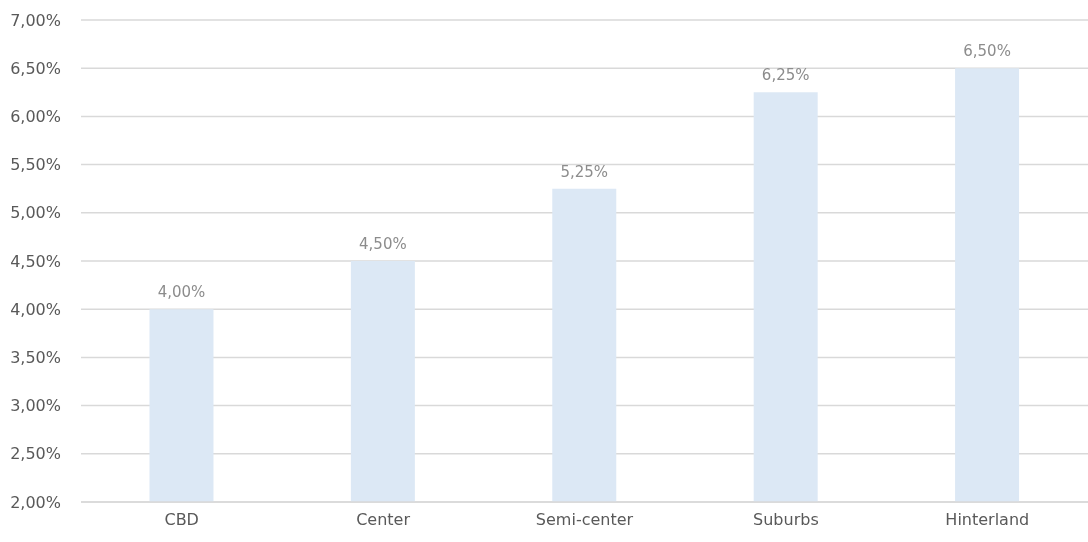 This screenshot has width=1088, height=542. Describe the element at coordinates (987, 51) in the screenshot. I see `data-label: 6,50%` at that location.